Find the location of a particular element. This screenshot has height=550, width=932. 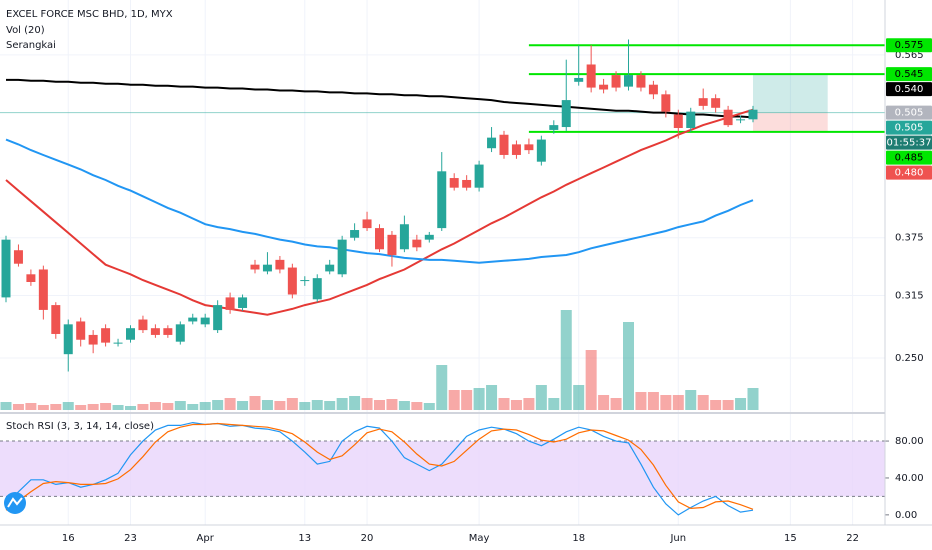

y-tick-label: 0.00 is located at coordinates (906, 515).